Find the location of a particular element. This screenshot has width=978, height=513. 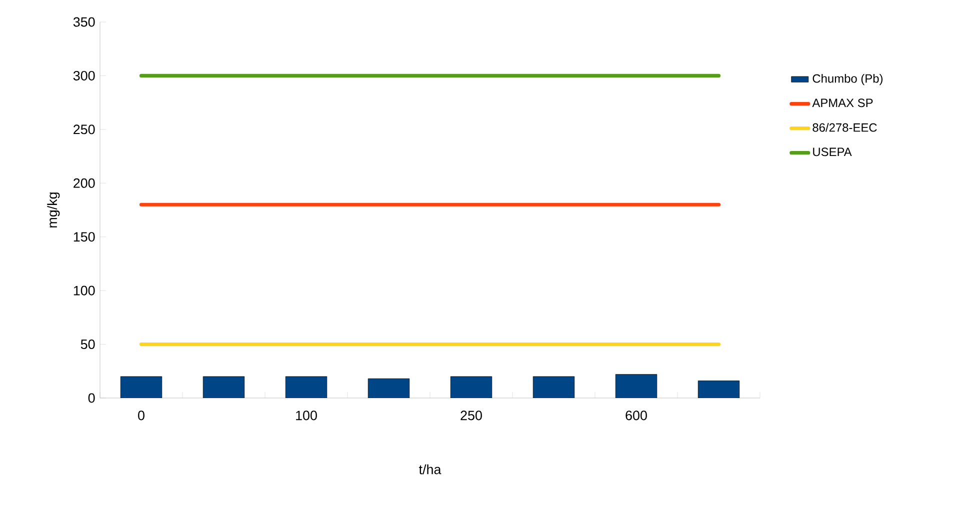

y-tick-label: 0 is located at coordinates (91, 398).